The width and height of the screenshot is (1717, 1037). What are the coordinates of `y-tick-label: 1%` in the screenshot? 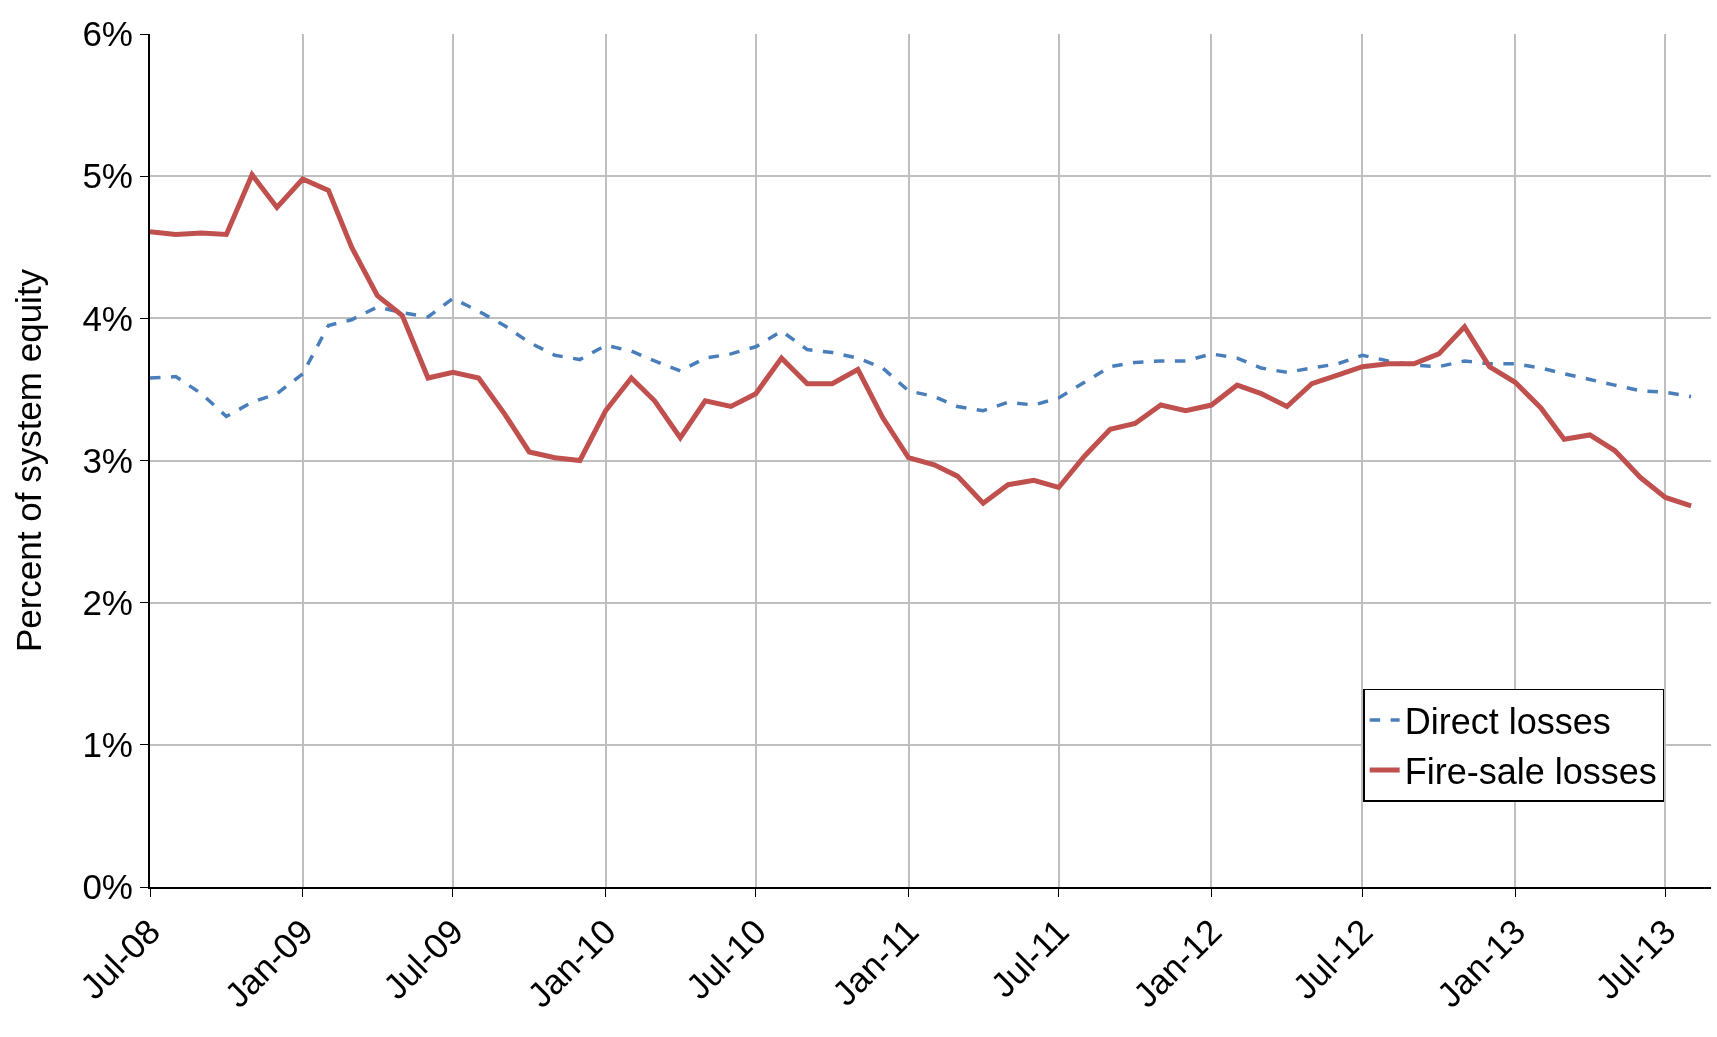 It's located at (107, 745).